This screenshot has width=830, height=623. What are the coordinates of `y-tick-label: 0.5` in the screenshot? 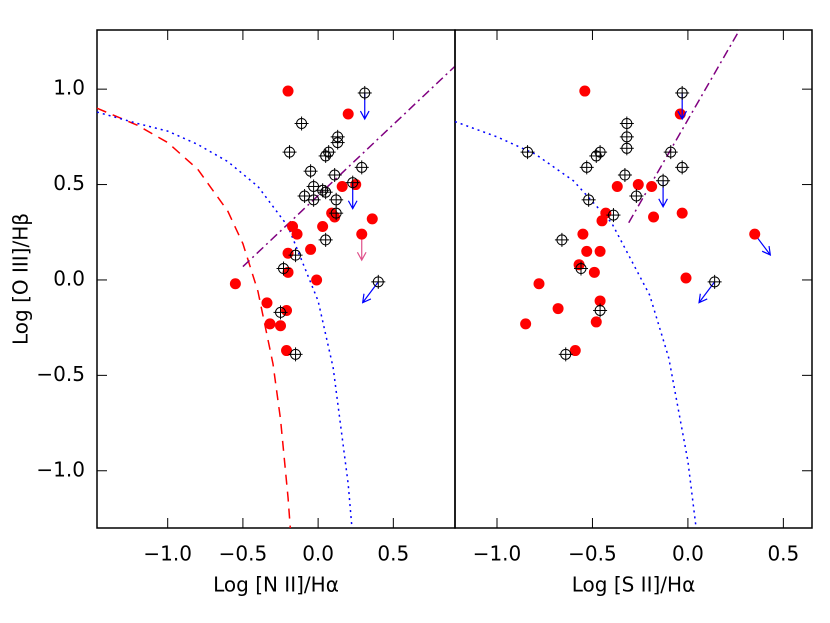 It's located at (69, 183).